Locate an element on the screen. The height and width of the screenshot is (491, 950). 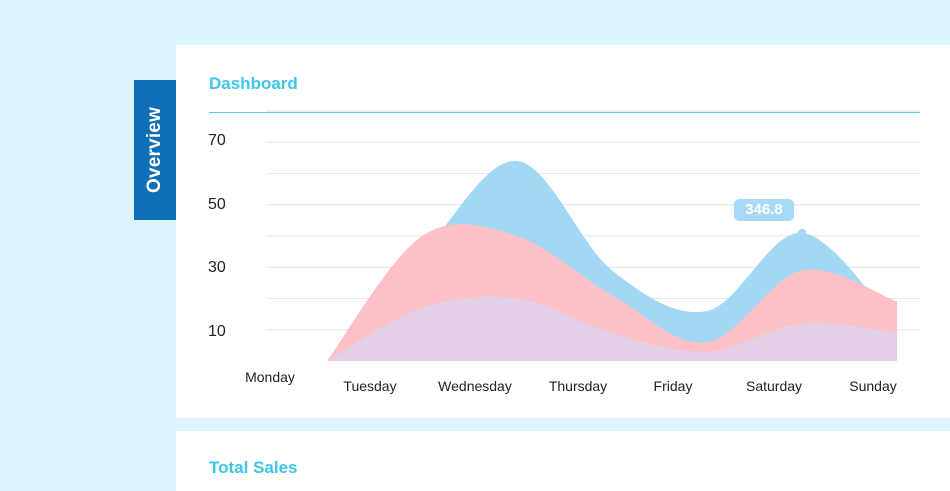
x-tick-label: Monday is located at coordinates (270, 377).